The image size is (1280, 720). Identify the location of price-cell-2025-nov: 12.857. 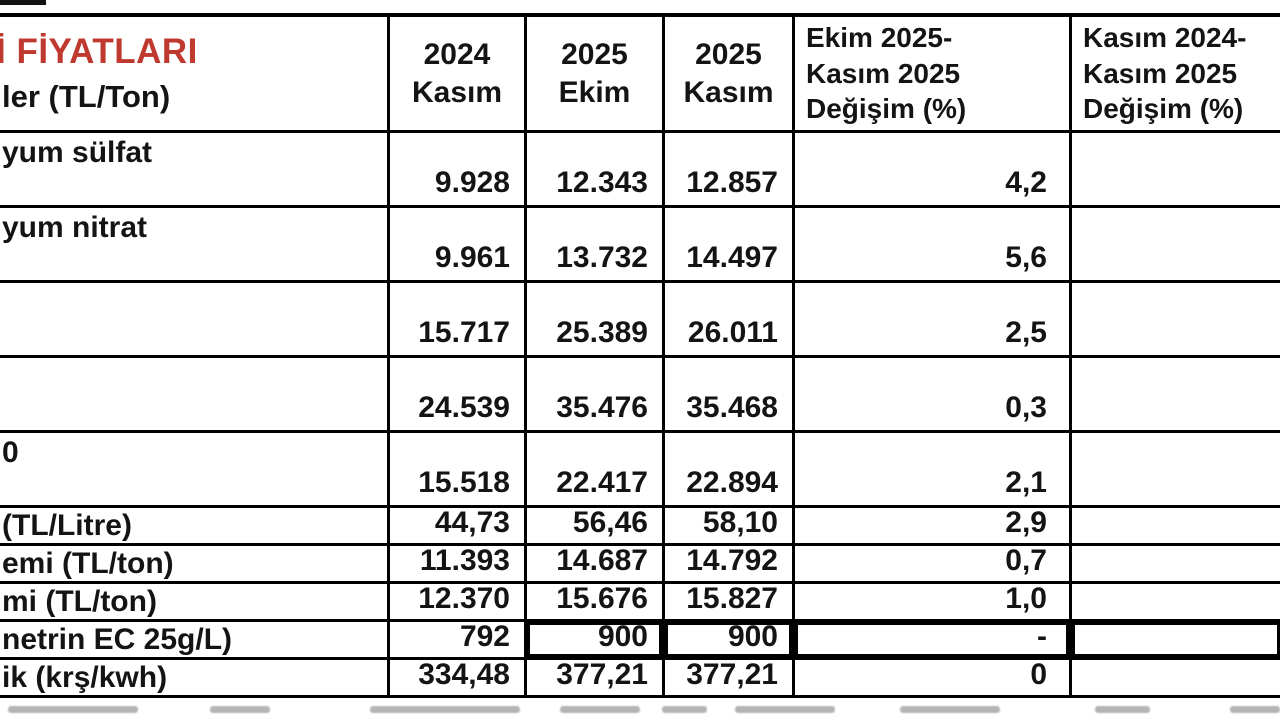
(730, 170).